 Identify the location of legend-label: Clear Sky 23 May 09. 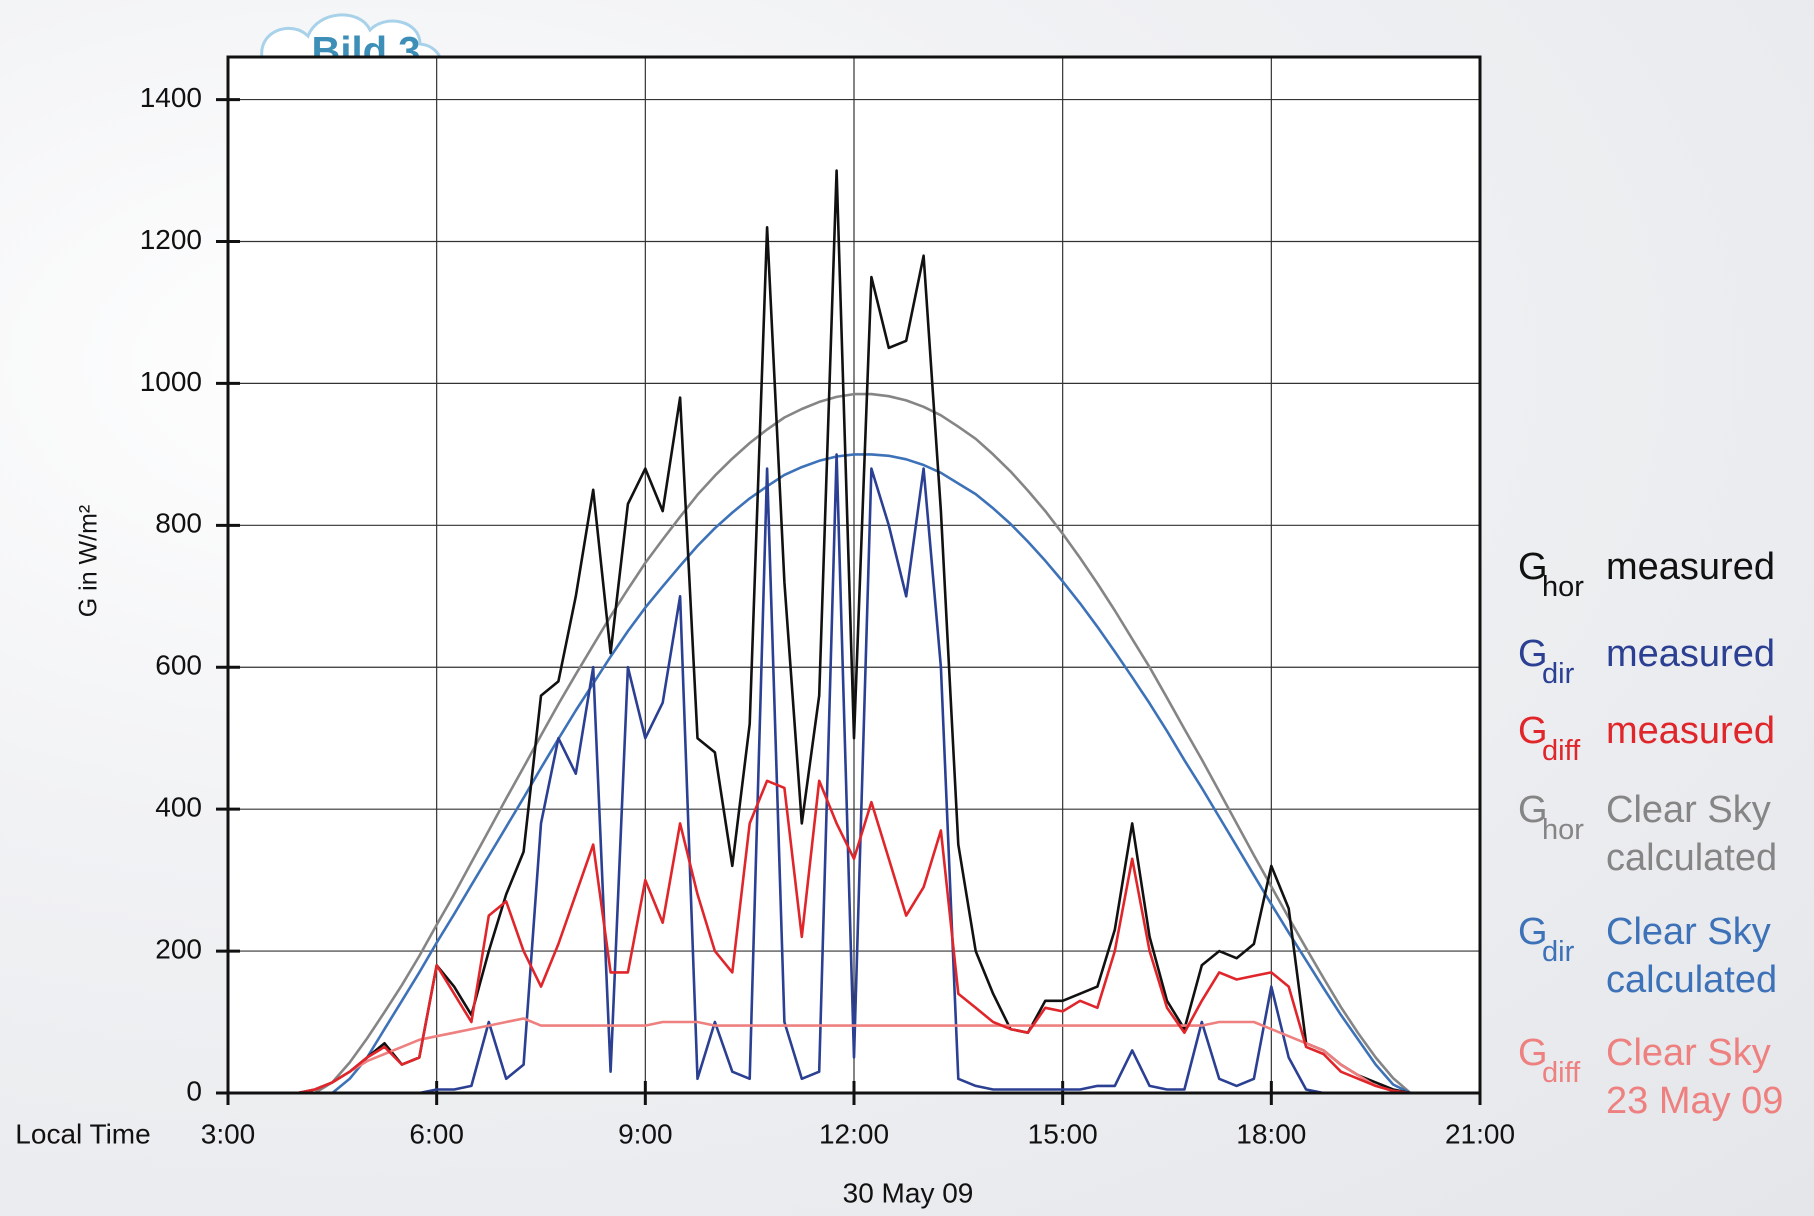
(1695, 1077).